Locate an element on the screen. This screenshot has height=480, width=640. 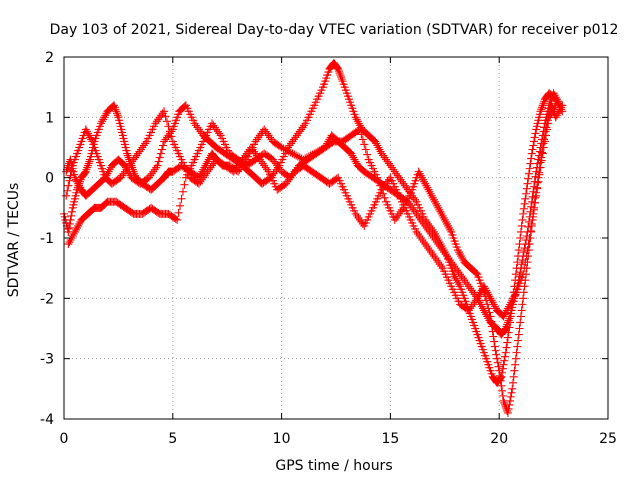
y-tick-label: -2 is located at coordinates (47, 299).